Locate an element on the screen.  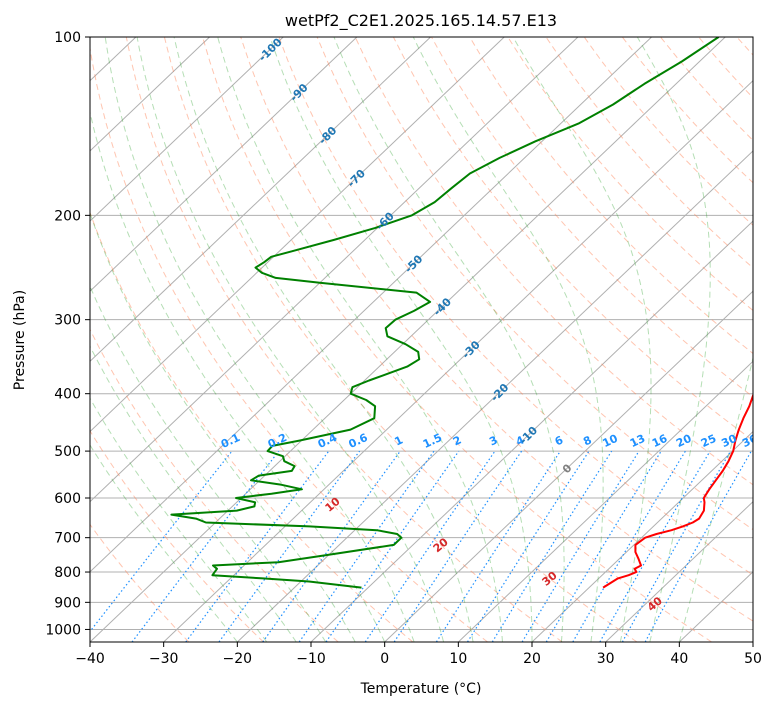
y-tick-label: 200 is located at coordinates (67, 216).